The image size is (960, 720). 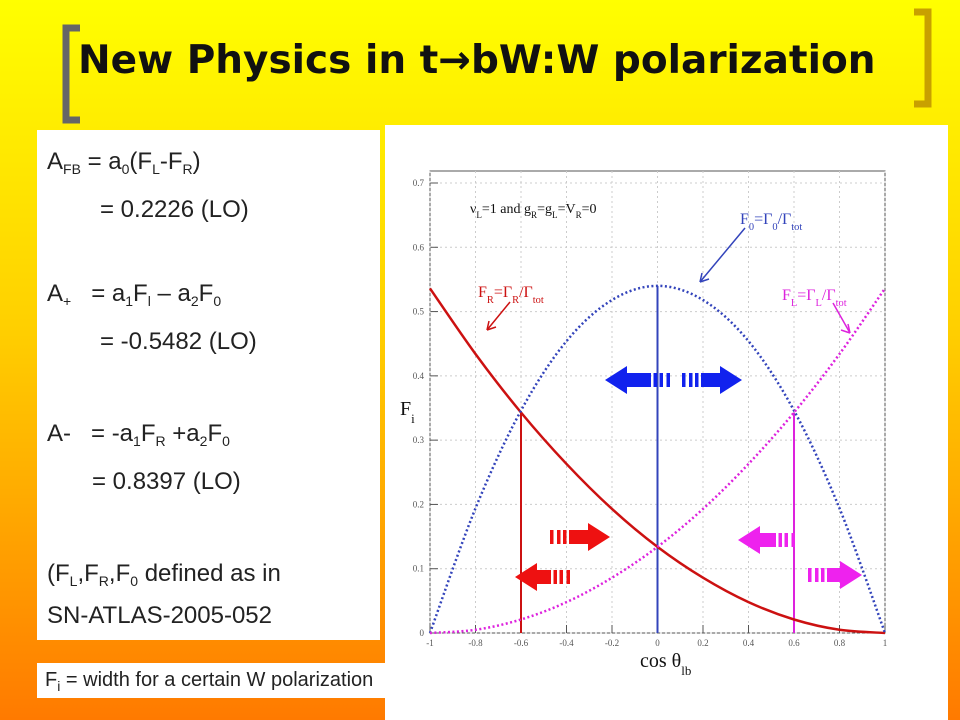 I want to click on x-tick-label: 0.4, so click(x=749, y=643).